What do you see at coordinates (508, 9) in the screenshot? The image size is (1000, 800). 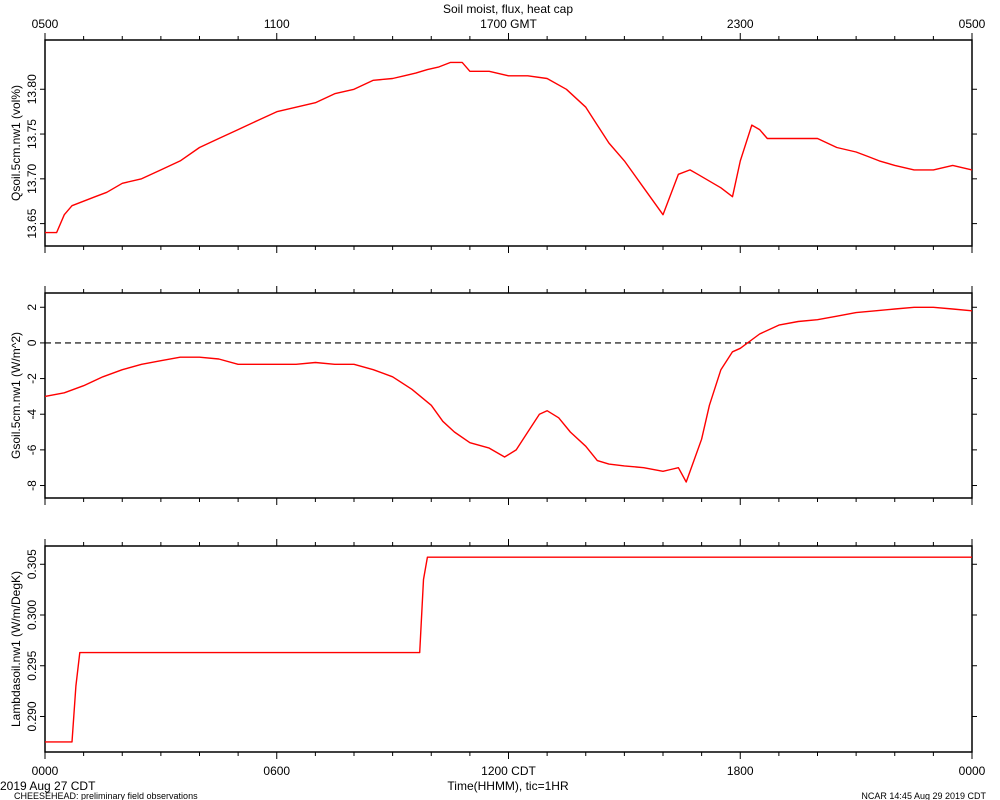 I see `chart-title: Soil moist, flux, heat cap` at bounding box center [508, 9].